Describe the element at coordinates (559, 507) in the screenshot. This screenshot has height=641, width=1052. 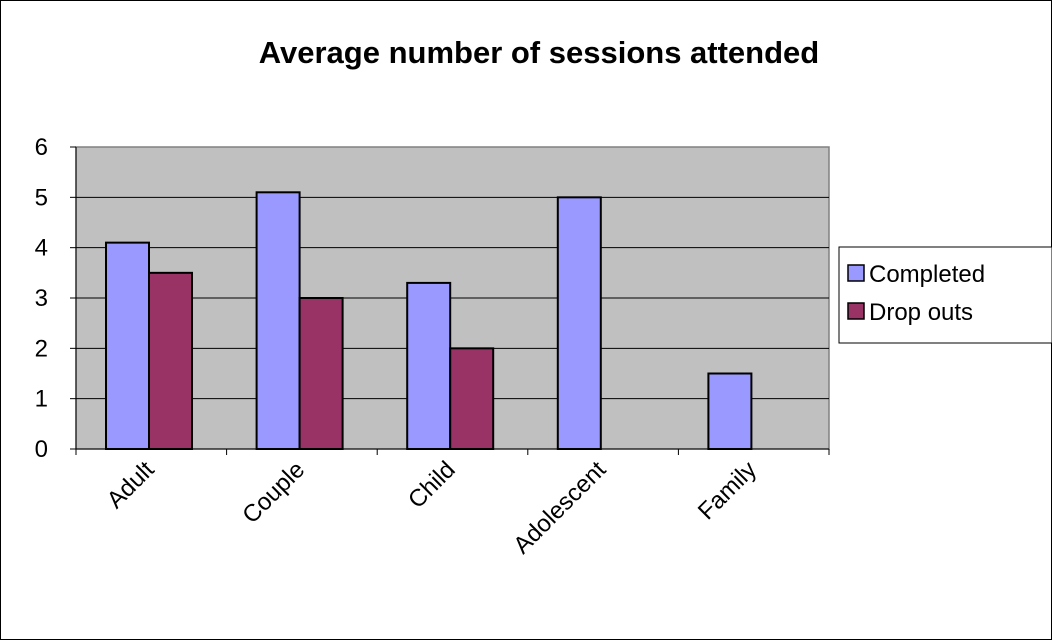
I see `x-category-label: Adolescent` at that location.